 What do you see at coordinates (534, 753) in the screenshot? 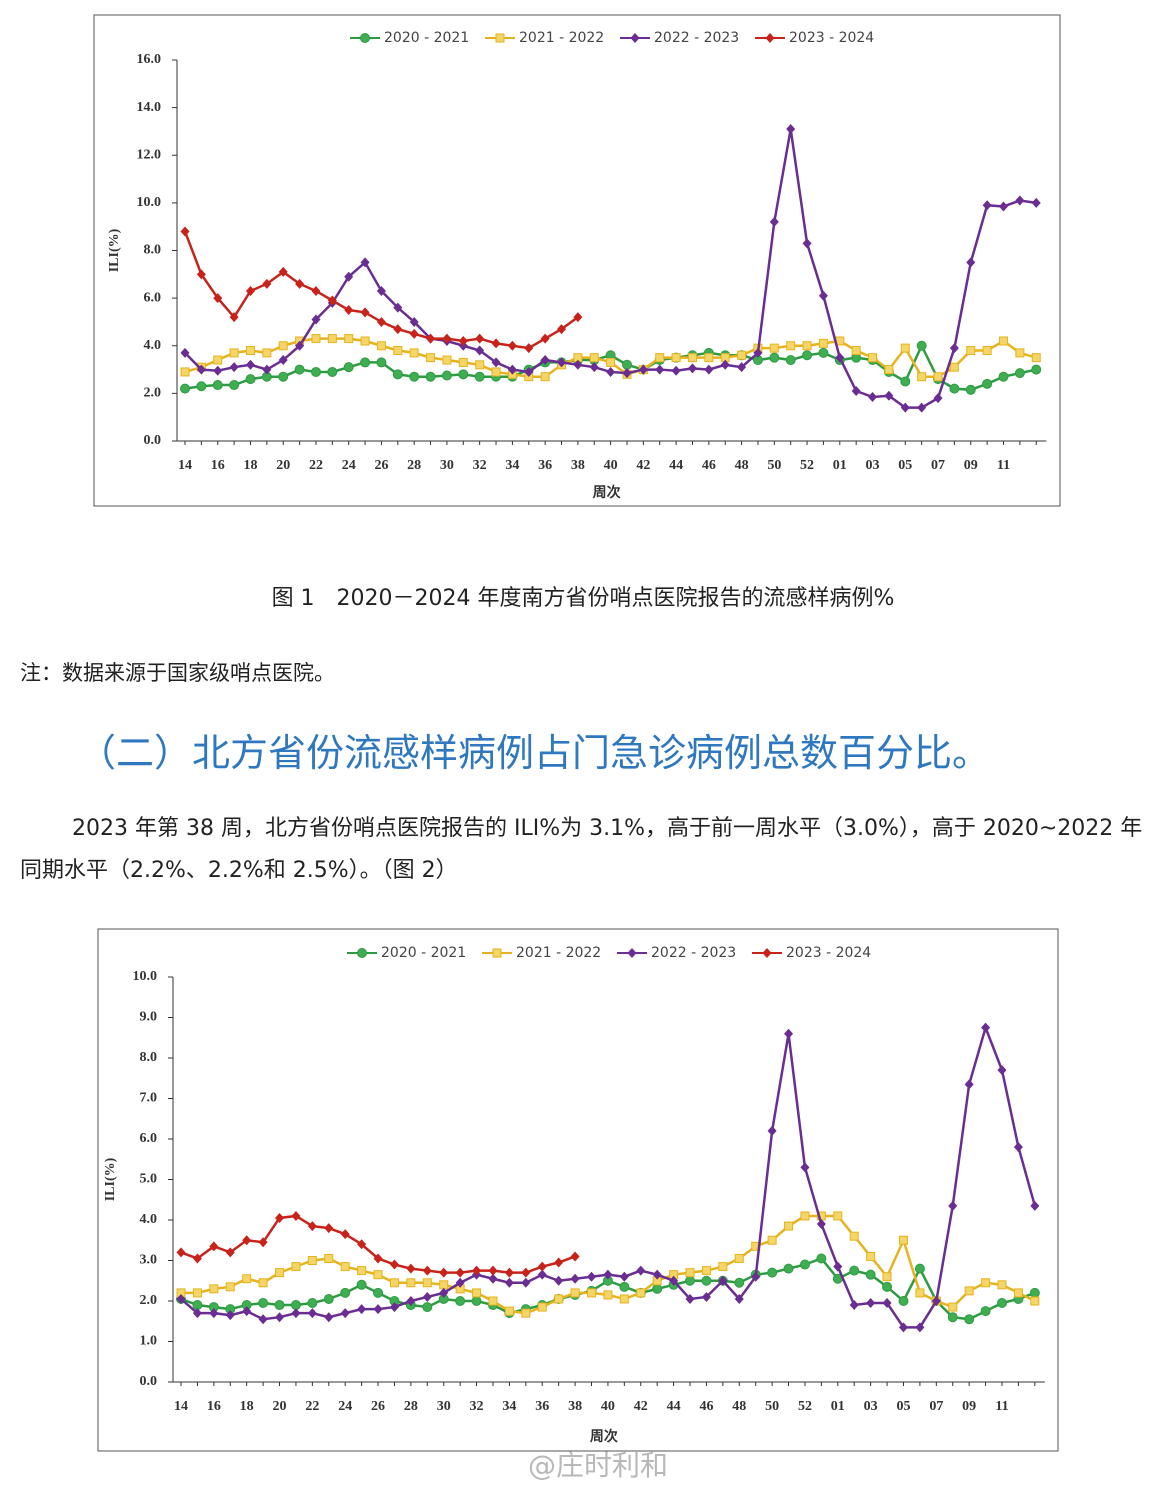
I see `section-heading: （二）北方省份流感样病例占门急诊病例总数百分比。` at bounding box center [534, 753].